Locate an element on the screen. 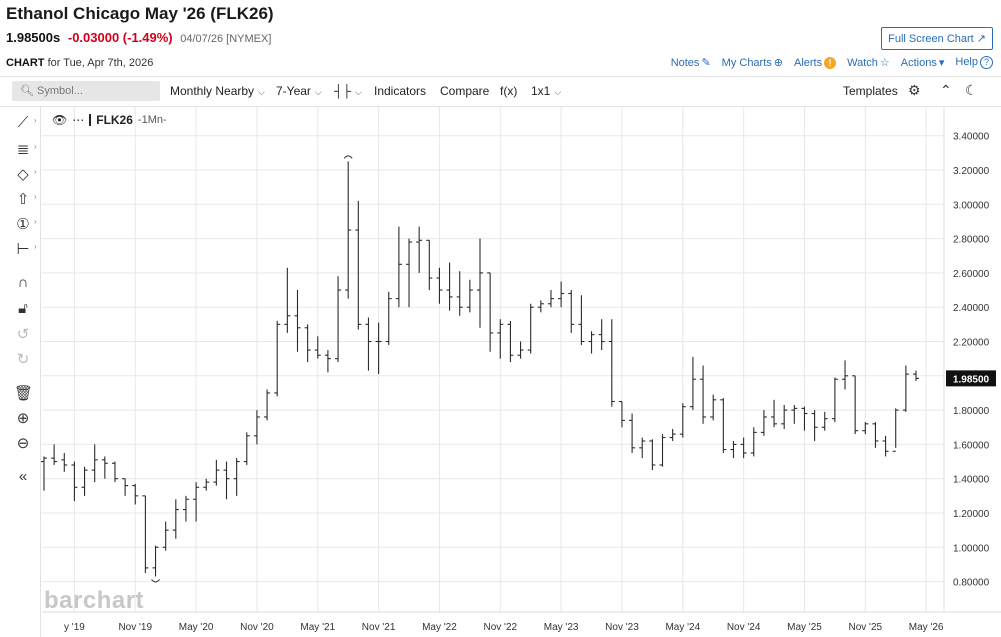 The height and width of the screenshot is (637, 1001). line-tool-icon: ⟋ › is located at coordinates (27, 122).